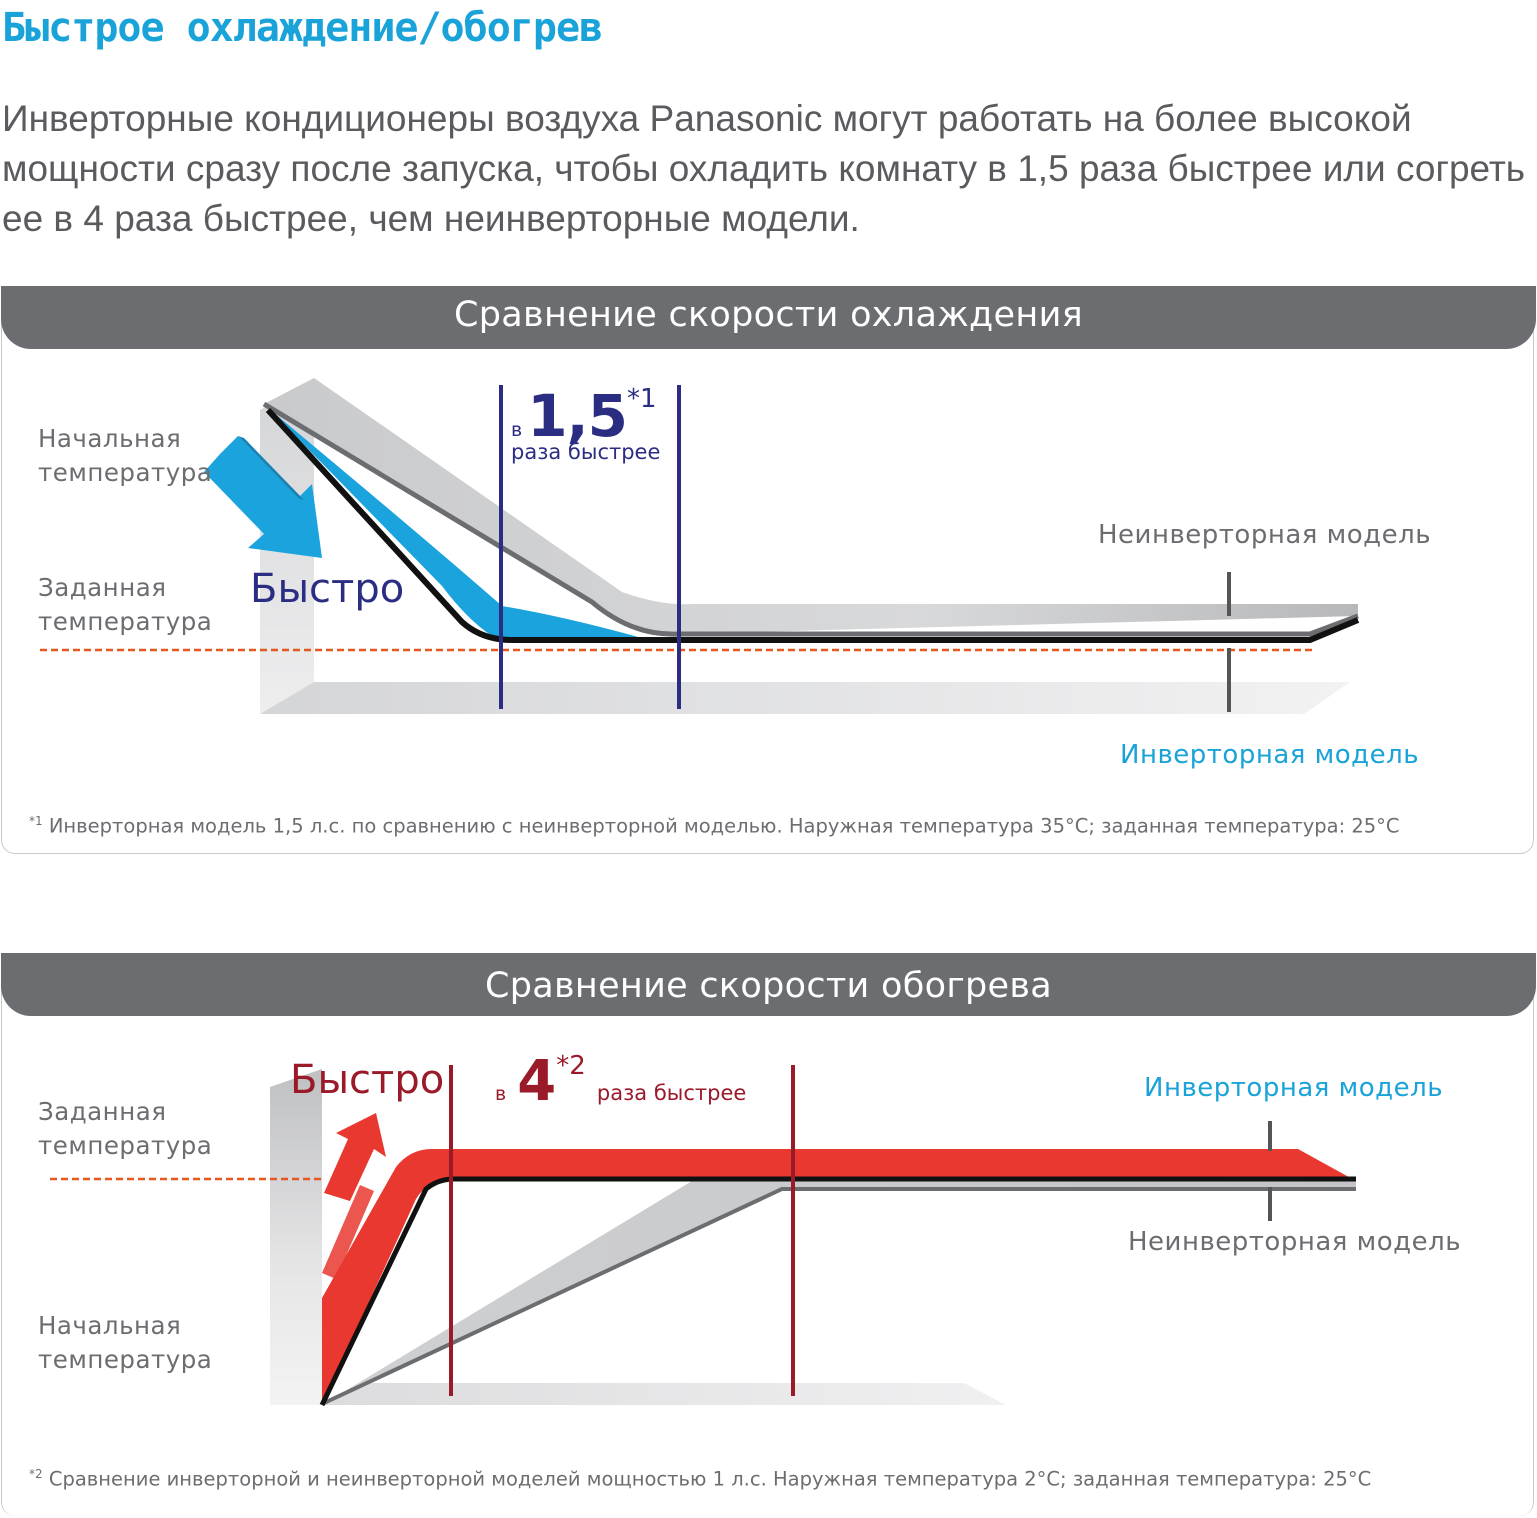 This screenshot has height=1518, width=1537. I want to click on heating-floor, so click(664, 1394).